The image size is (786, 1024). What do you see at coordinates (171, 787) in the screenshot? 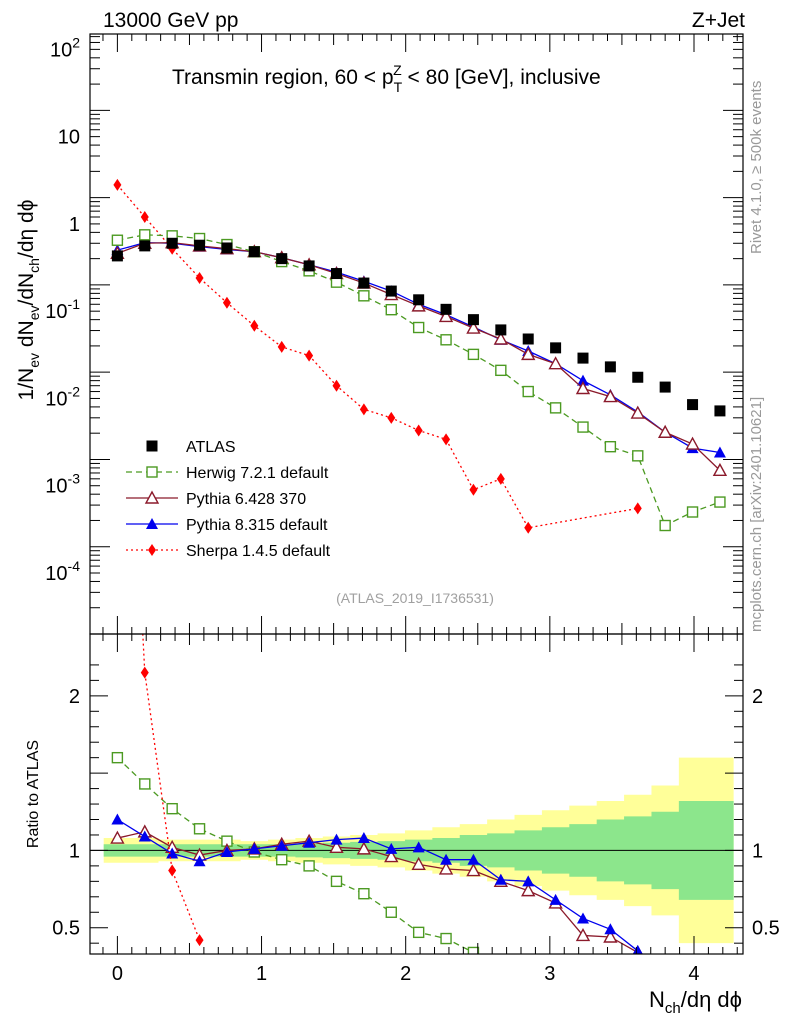
I see `sherpa-1-4-5-default-ratio-line` at bounding box center [171, 787].